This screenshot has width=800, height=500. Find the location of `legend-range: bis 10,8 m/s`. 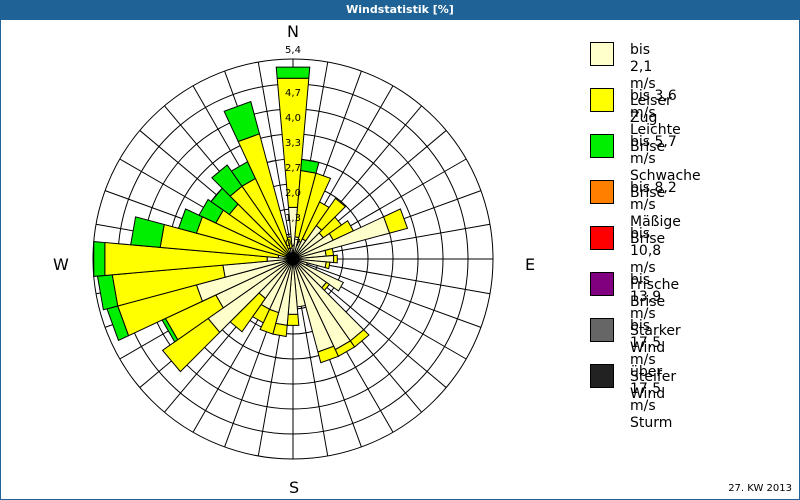

legend-range: bis 10,8 m/s is located at coordinates (646, 251).